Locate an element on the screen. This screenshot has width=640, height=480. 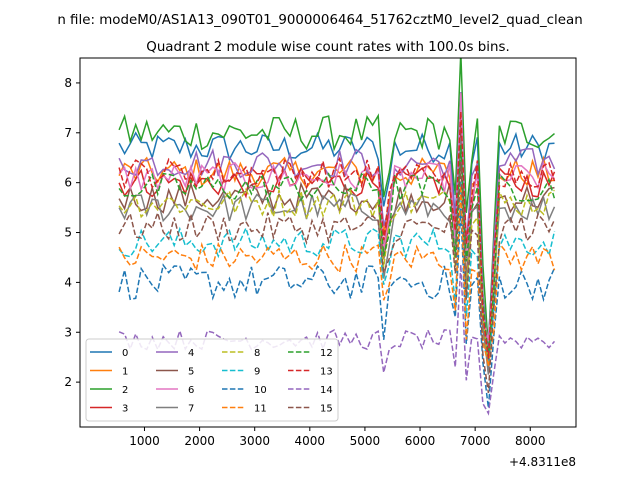
x-tick-label: 6000 is located at coordinates (420, 441).